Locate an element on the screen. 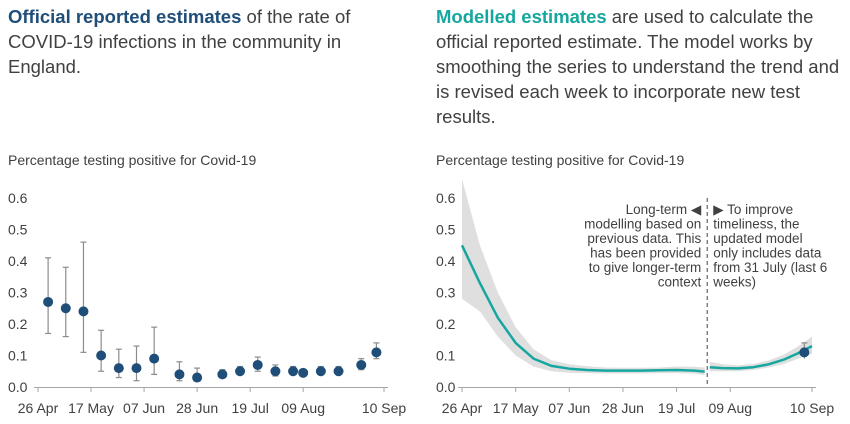  right-x-tick-label: 26 Apr is located at coordinates (462, 408).